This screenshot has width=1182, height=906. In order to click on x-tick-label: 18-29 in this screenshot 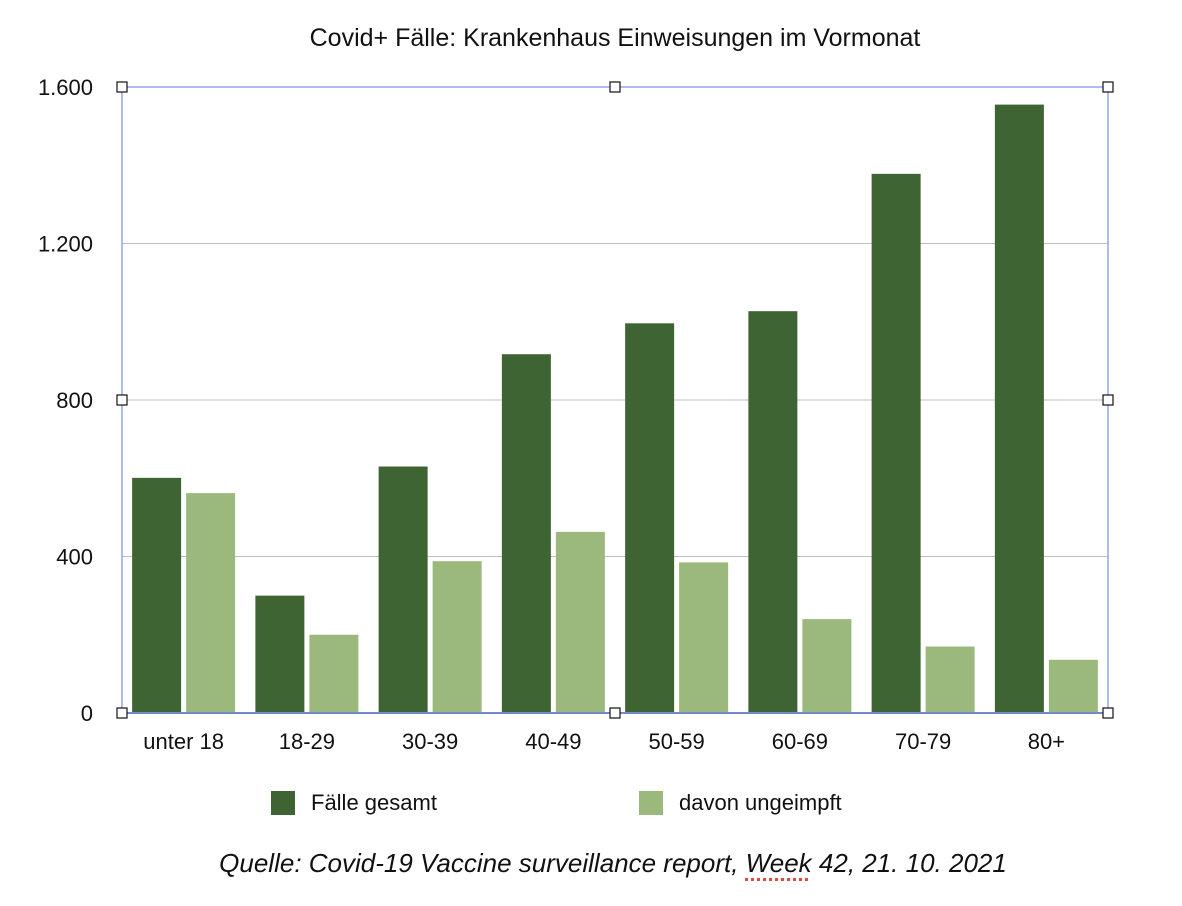, I will do `click(307, 741)`.